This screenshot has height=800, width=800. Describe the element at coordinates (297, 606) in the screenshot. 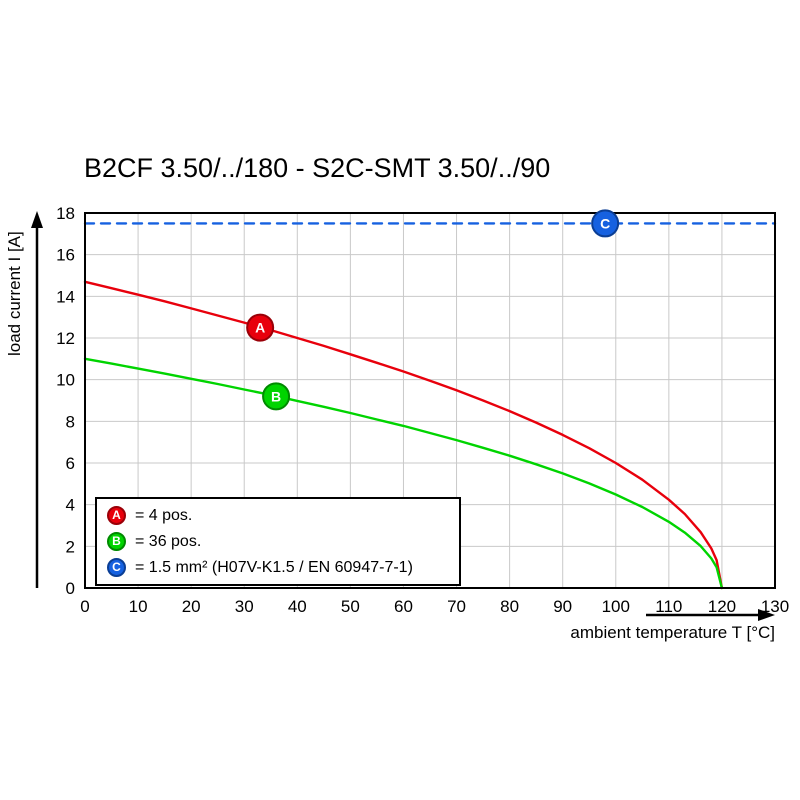

I see `x-tick-label: 40` at that location.